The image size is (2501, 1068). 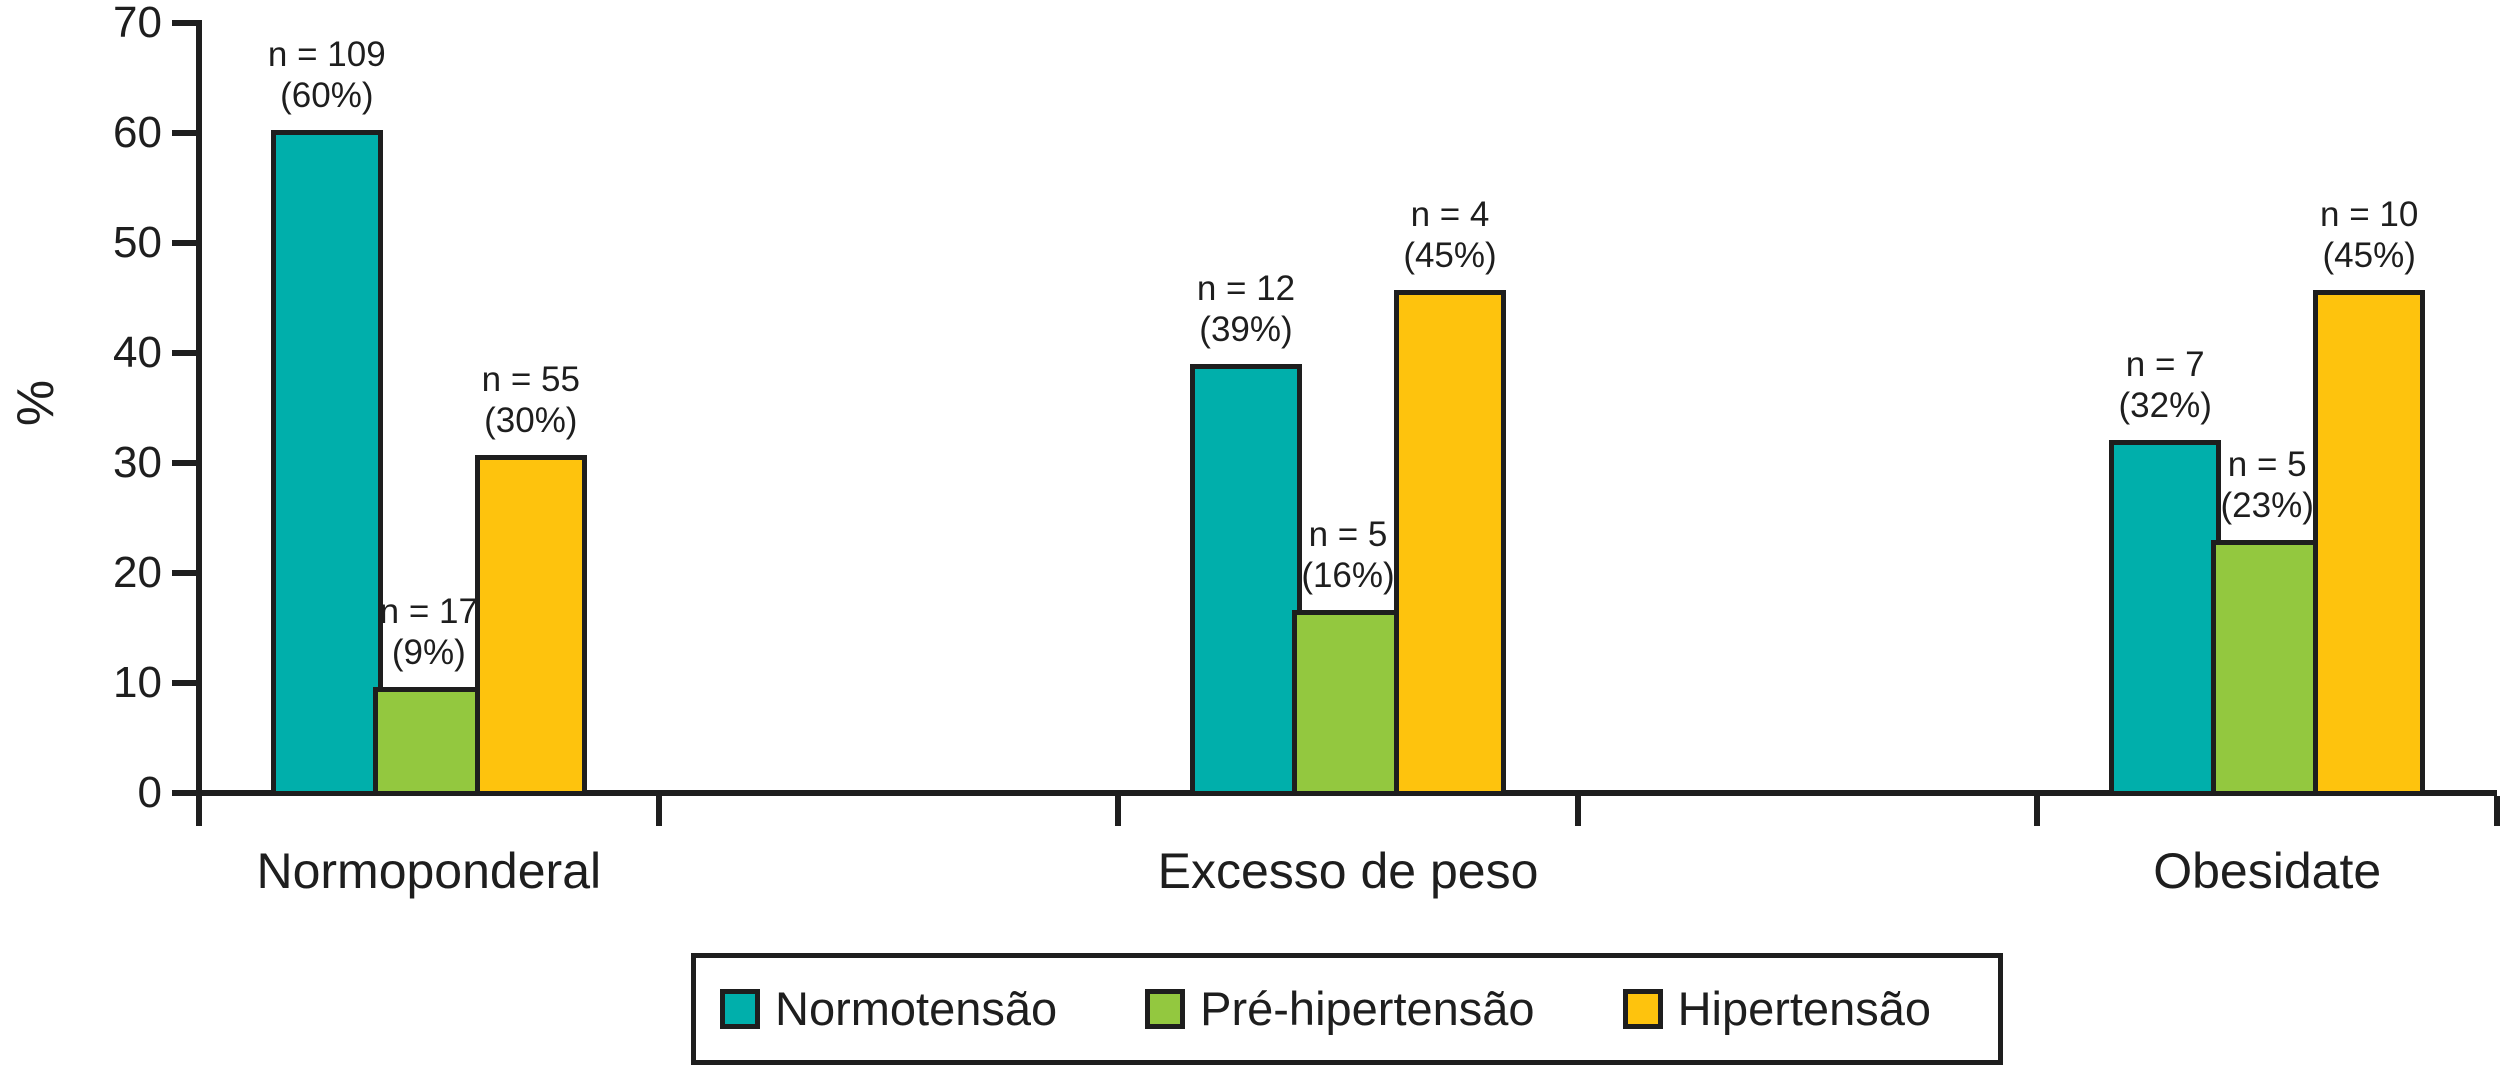 What do you see at coordinates (531, 420) in the screenshot?
I see `annotation-pct: (30%)` at bounding box center [531, 420].